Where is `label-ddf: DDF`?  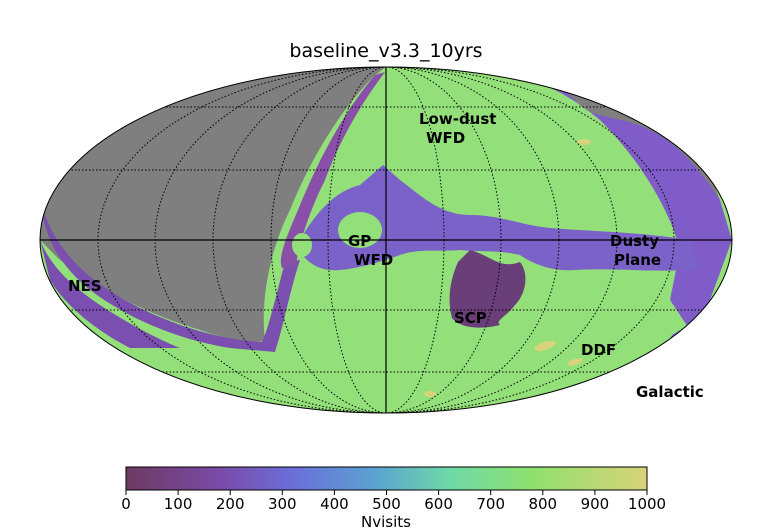 label-ddf: DDF is located at coordinates (598, 350).